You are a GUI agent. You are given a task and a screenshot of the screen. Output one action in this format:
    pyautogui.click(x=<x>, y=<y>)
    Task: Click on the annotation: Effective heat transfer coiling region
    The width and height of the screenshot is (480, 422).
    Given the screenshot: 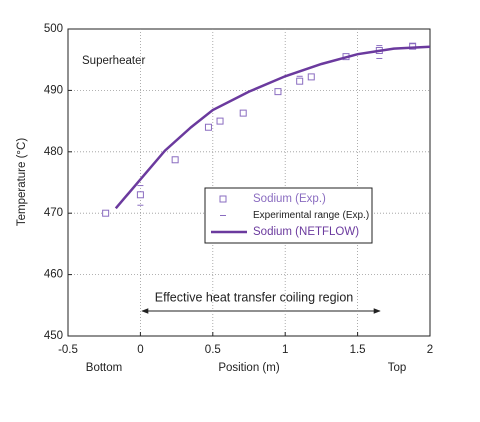 What is the action you would take?
    pyautogui.click(x=254, y=297)
    